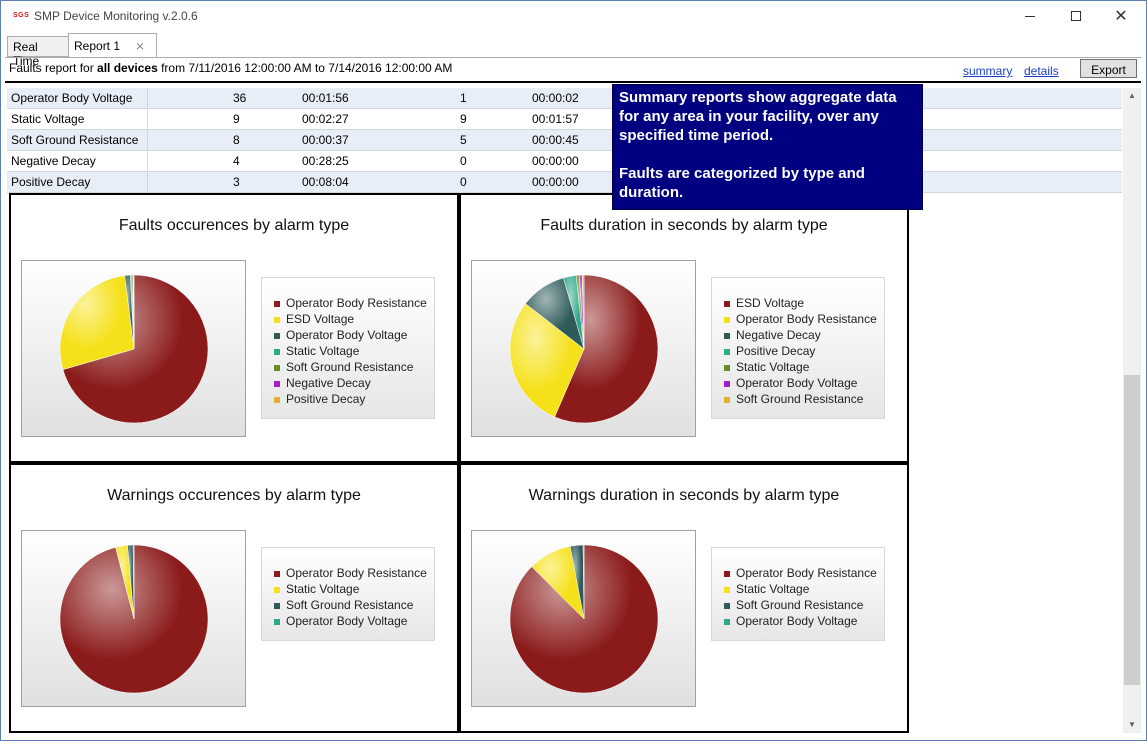  I want to click on table-row: Positive Decay 3 00:08:04 0 00:00:00, so click(564, 182).